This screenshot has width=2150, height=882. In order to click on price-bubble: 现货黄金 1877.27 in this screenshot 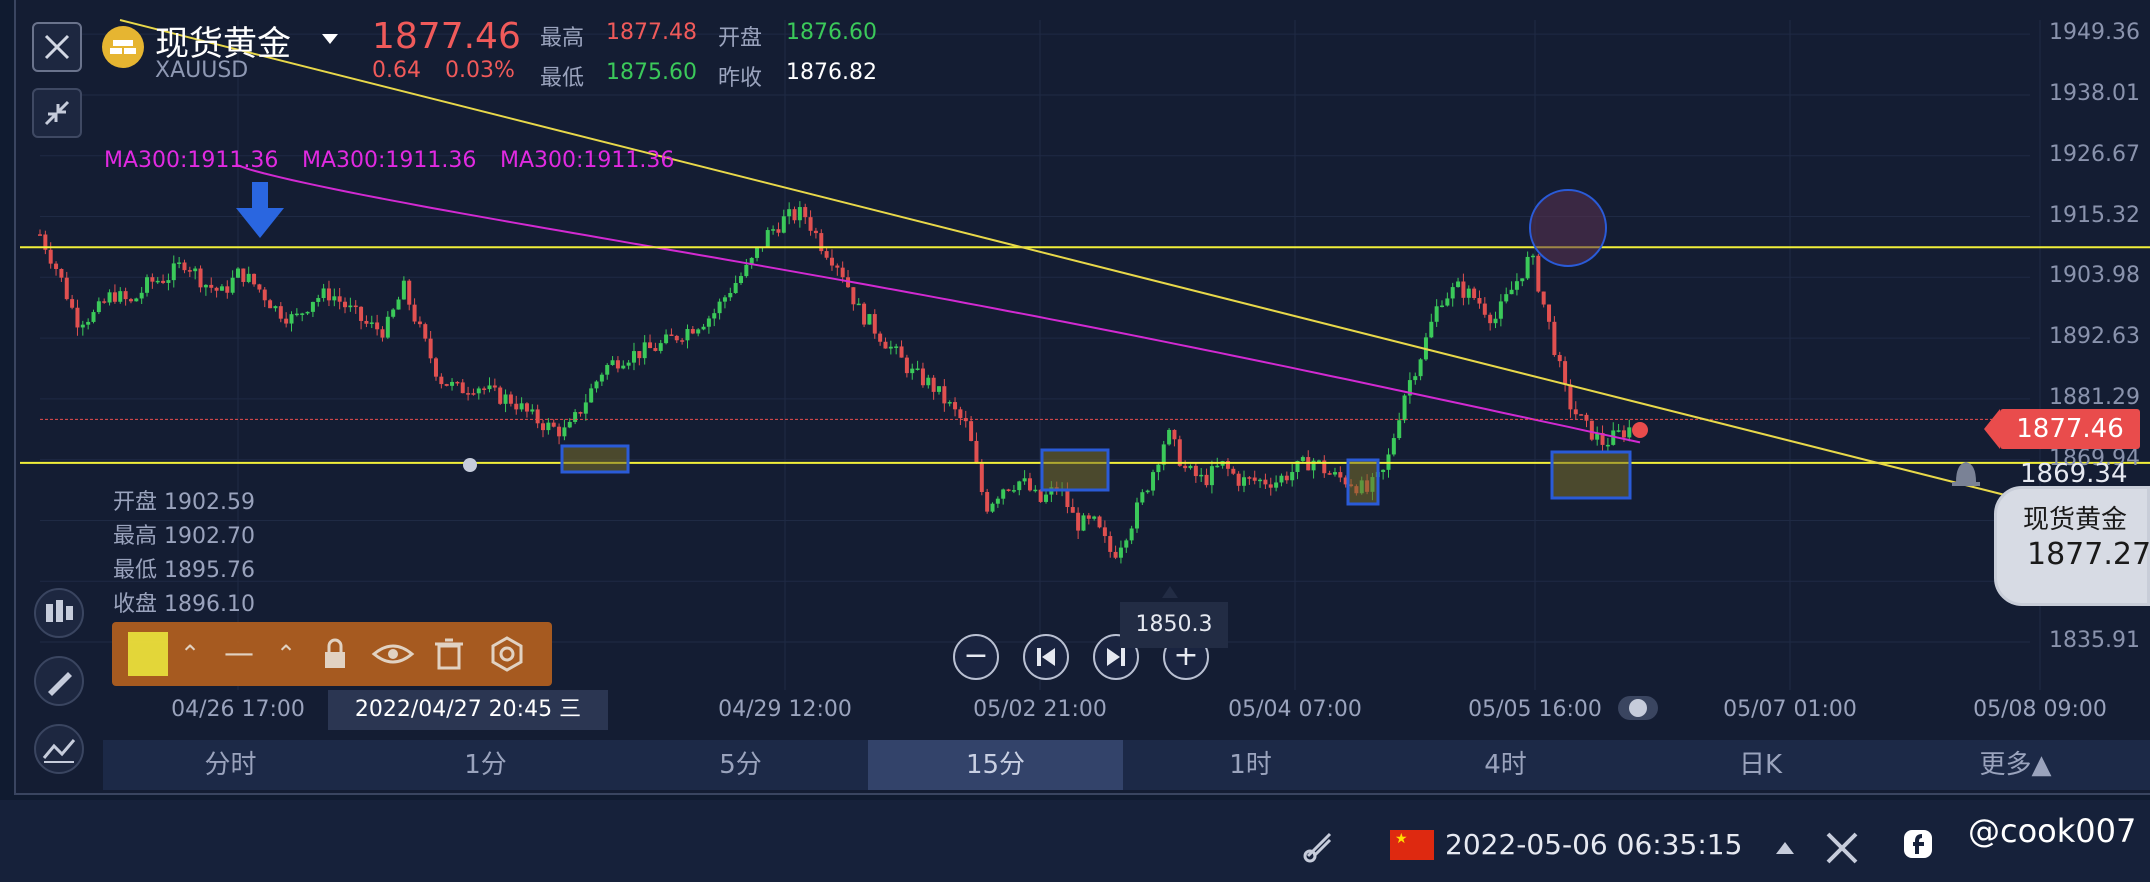, I will do `click(2072, 546)`.